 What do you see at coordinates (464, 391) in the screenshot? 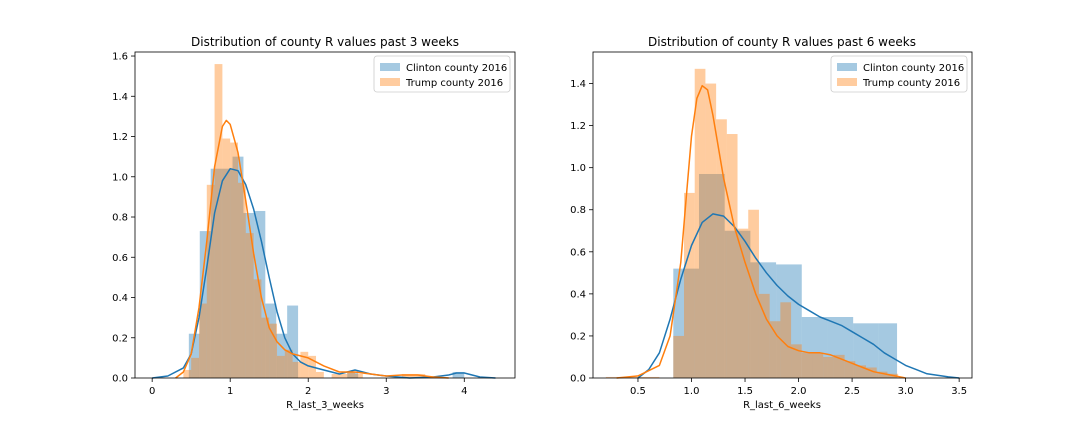
I see `x-tick-label: 4` at bounding box center [464, 391].